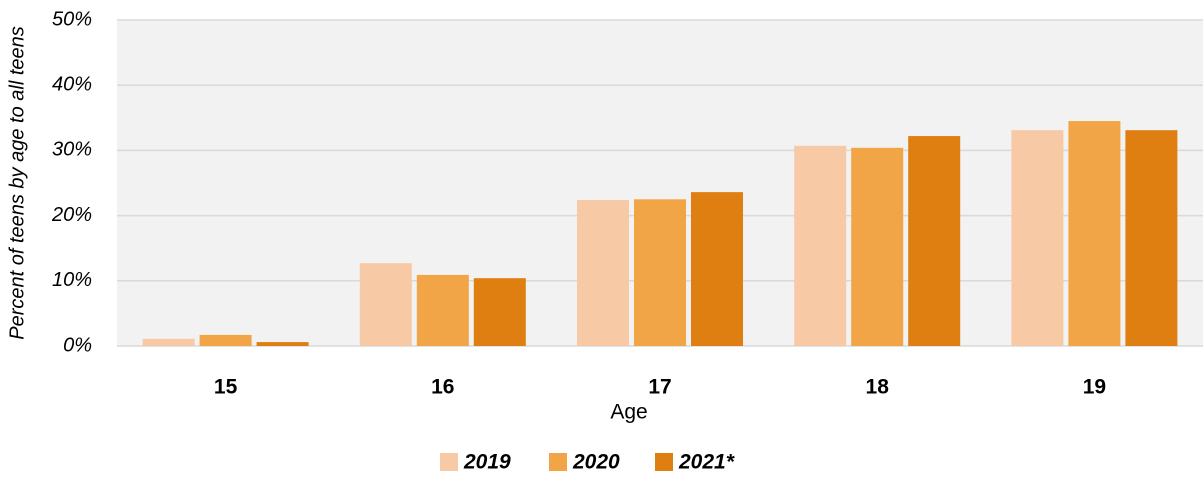  What do you see at coordinates (72, 280) in the screenshot?
I see `y-tick-label: 10%` at bounding box center [72, 280].